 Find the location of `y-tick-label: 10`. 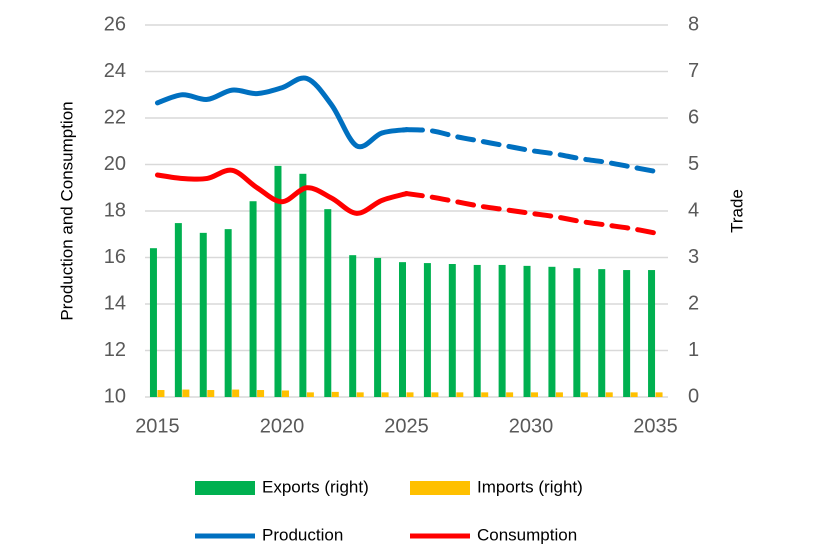

y-tick-label: 10 is located at coordinates (115, 396).